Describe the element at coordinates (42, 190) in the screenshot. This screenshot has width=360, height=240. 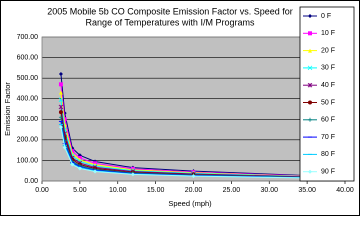
I see `x-tick-label: 0.00` at that location.